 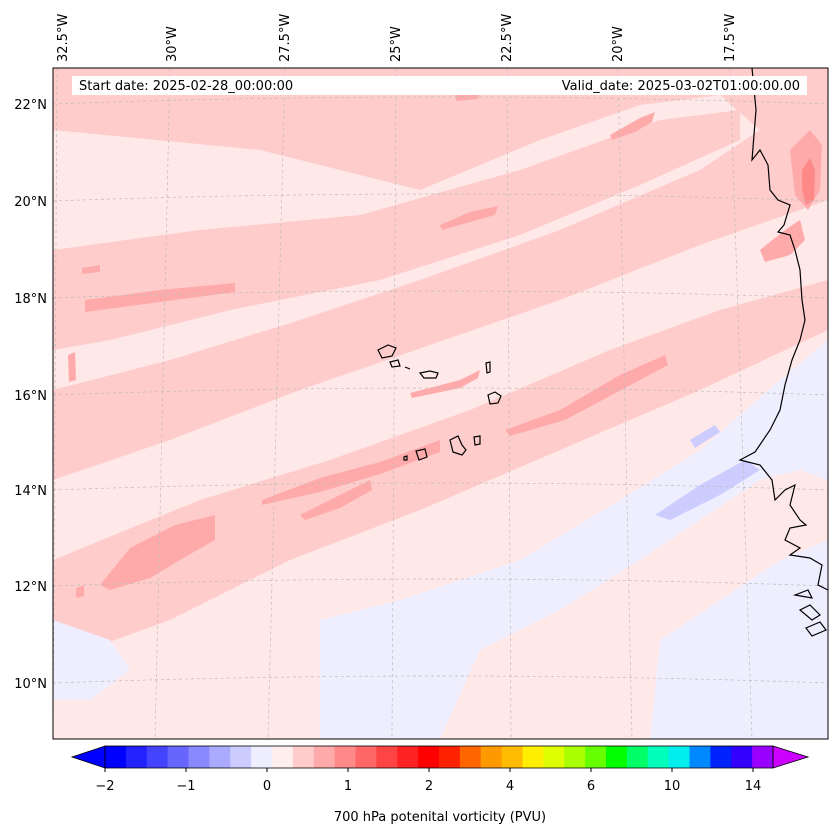 What do you see at coordinates (104, 786) in the screenshot?
I see `colorbar-tick-label: −2` at bounding box center [104, 786].